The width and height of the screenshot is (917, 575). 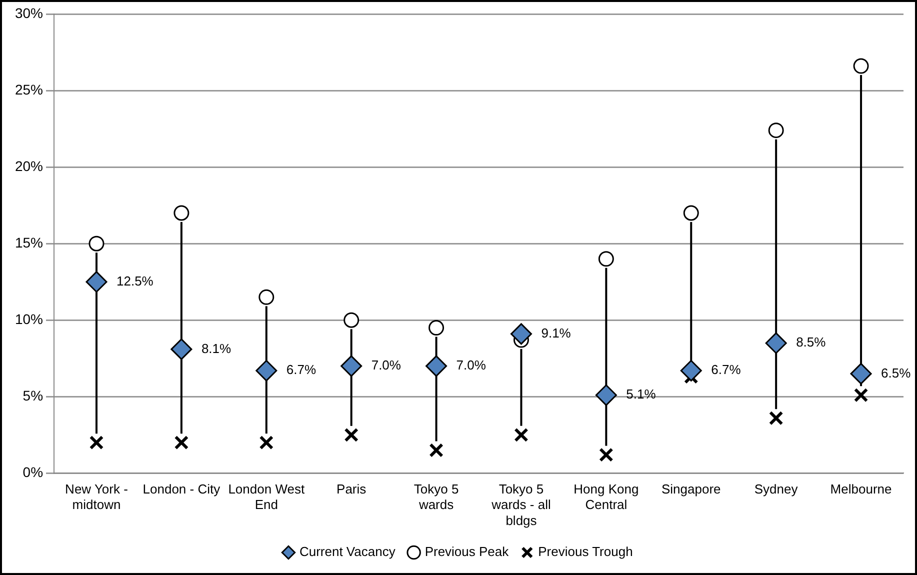 What do you see at coordinates (29, 89) in the screenshot?
I see `y-tick-label: 25%` at bounding box center [29, 89].